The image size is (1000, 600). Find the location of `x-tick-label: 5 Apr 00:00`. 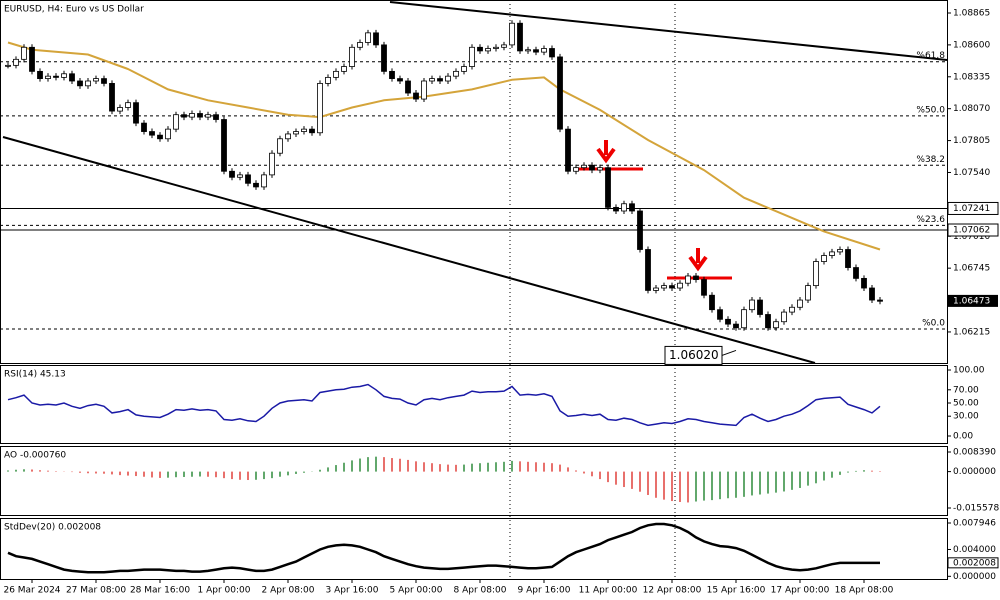

x-tick-label: 5 Apr 00:00 is located at coordinates (416, 591).